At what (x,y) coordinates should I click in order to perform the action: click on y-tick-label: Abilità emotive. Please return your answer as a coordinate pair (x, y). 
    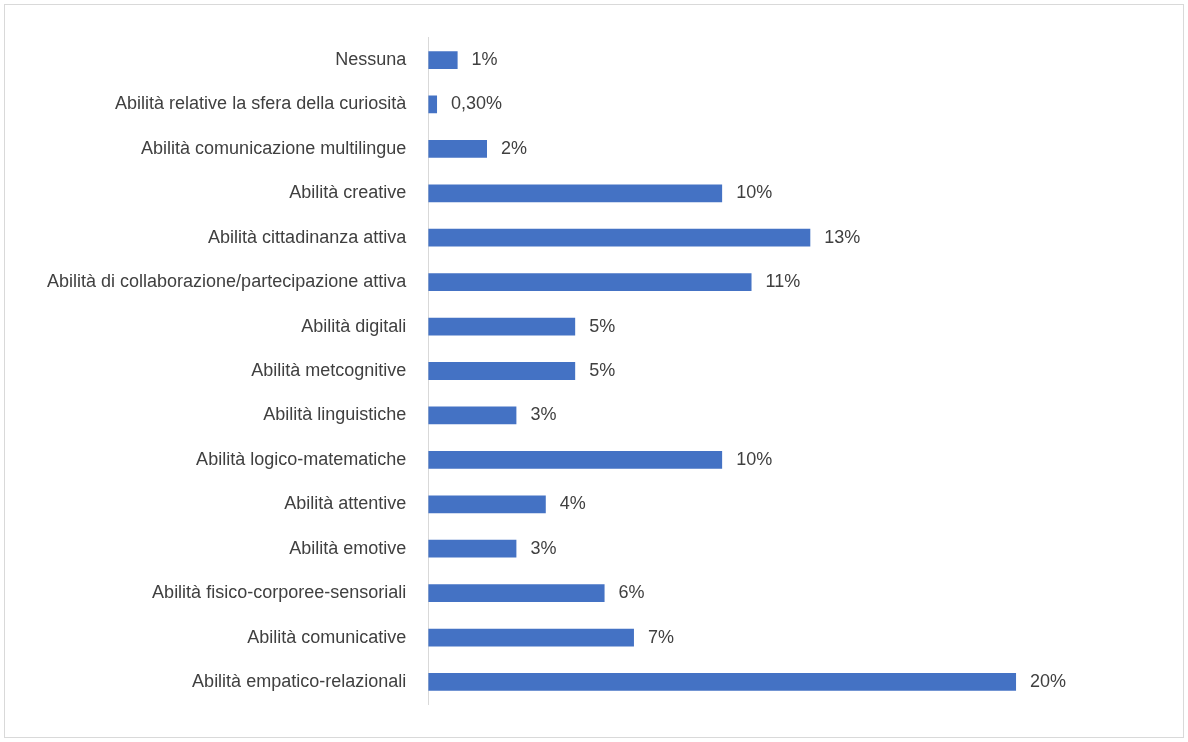
    Looking at the image, I should click on (348, 547).